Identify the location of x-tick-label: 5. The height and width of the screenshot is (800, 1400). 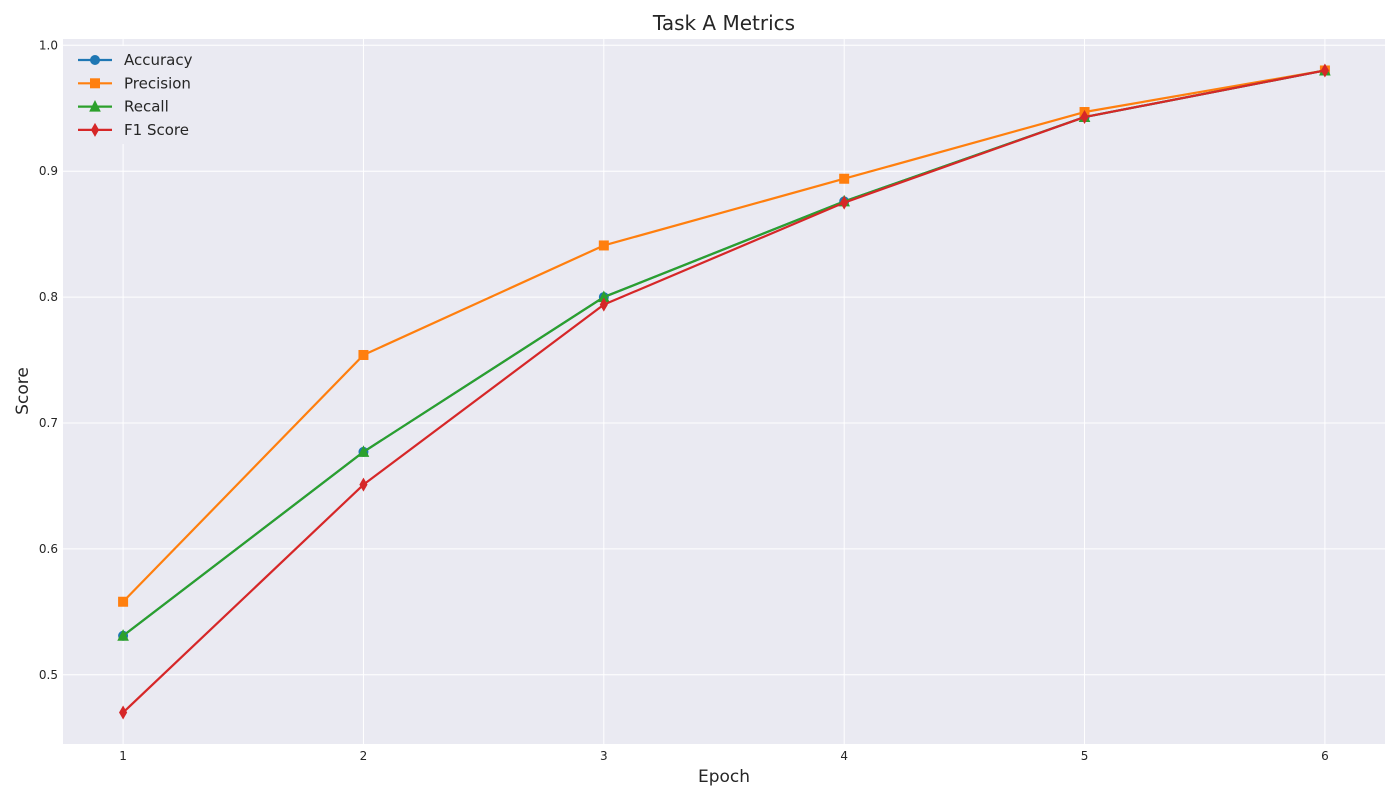
(1085, 756).